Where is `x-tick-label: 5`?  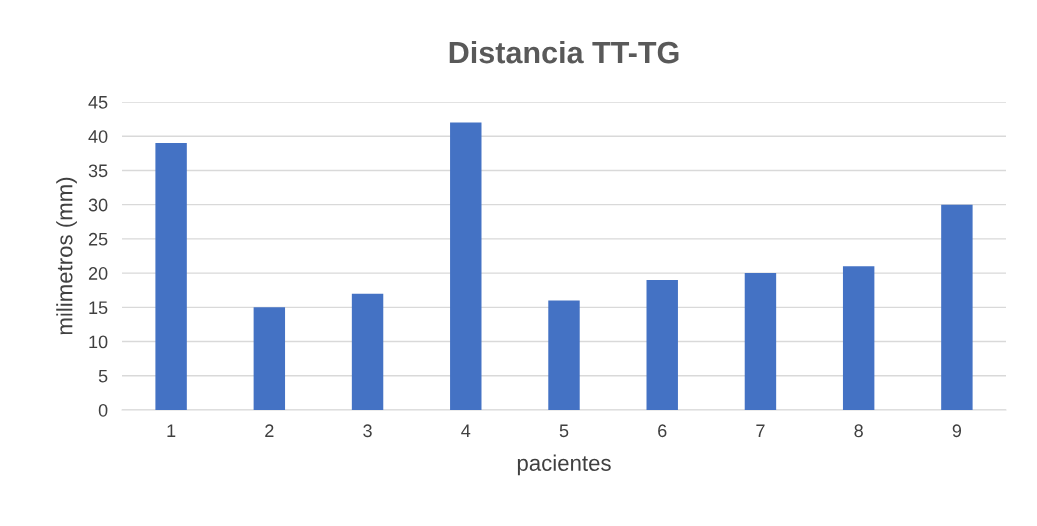 x-tick-label: 5 is located at coordinates (564, 431).